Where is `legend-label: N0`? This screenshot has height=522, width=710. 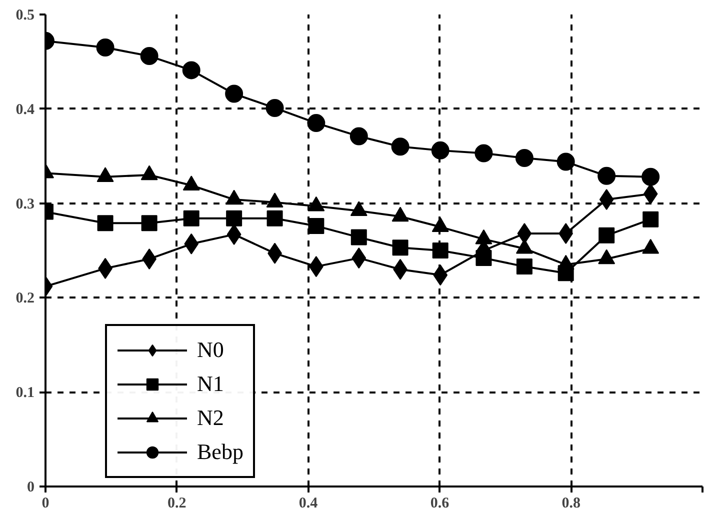 legend-label: N0 is located at coordinates (210, 350).